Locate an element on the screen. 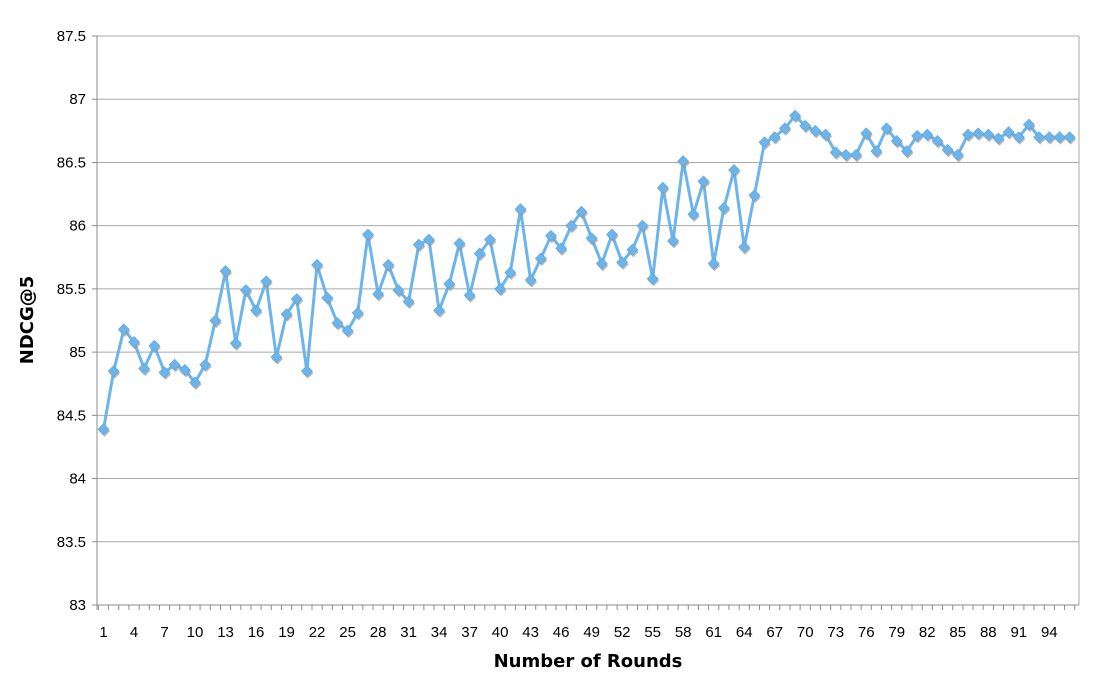 Image resolution: width=1120 pixels, height=700 pixels. x-tick-label: 4 is located at coordinates (134, 632).